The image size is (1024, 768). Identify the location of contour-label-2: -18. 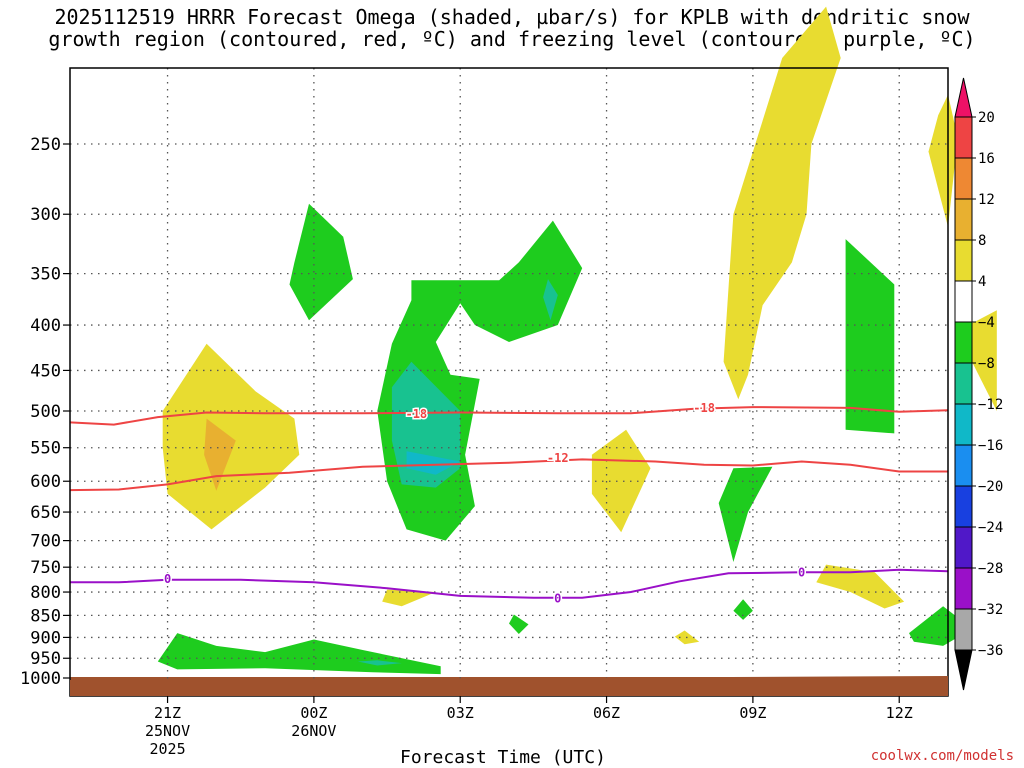
(704, 408).